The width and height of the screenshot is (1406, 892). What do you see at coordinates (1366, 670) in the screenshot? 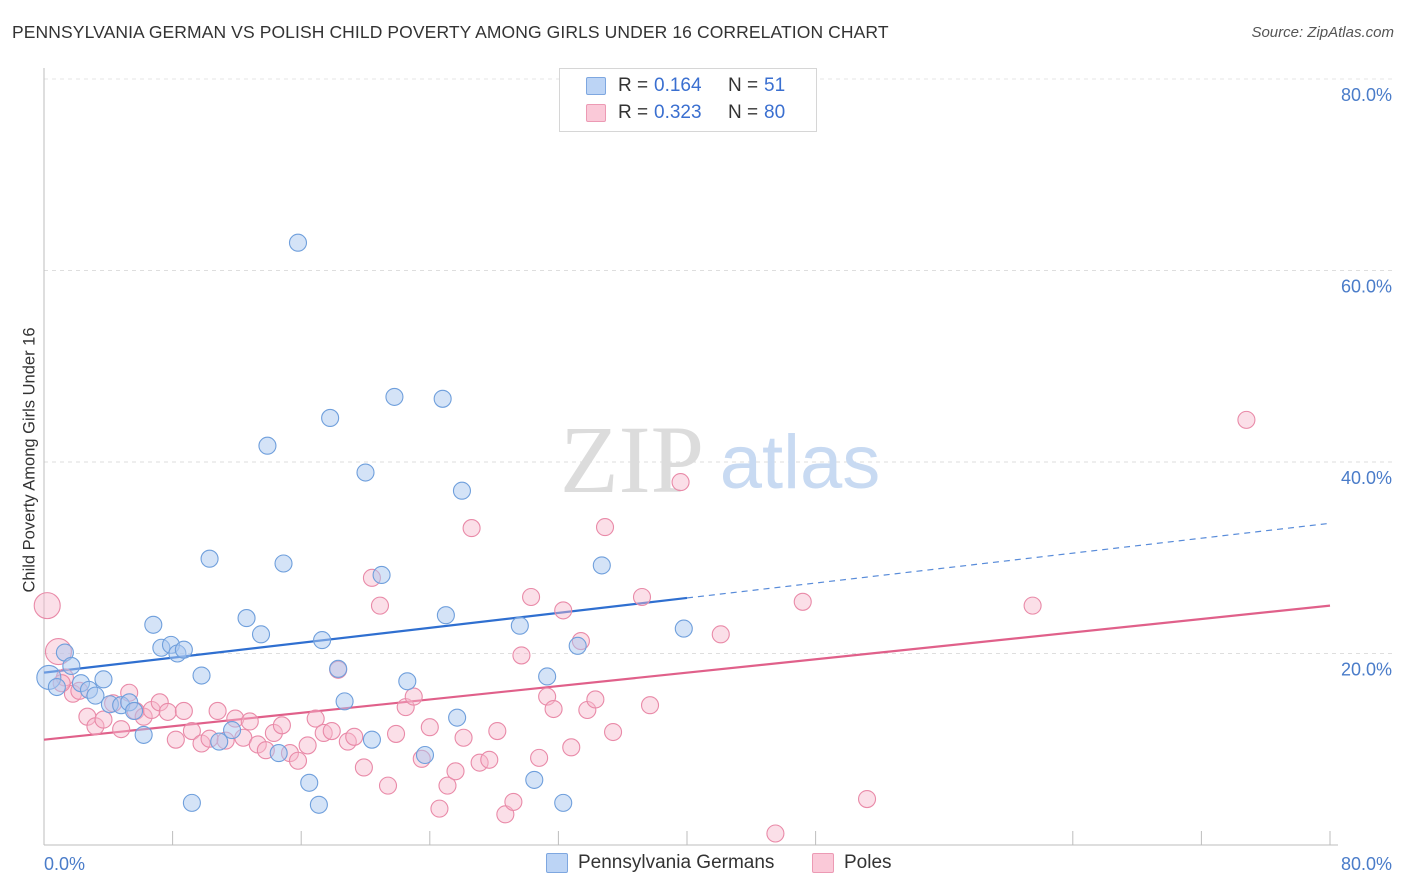
I see `y-tick-label: 20.0%` at bounding box center [1366, 670].